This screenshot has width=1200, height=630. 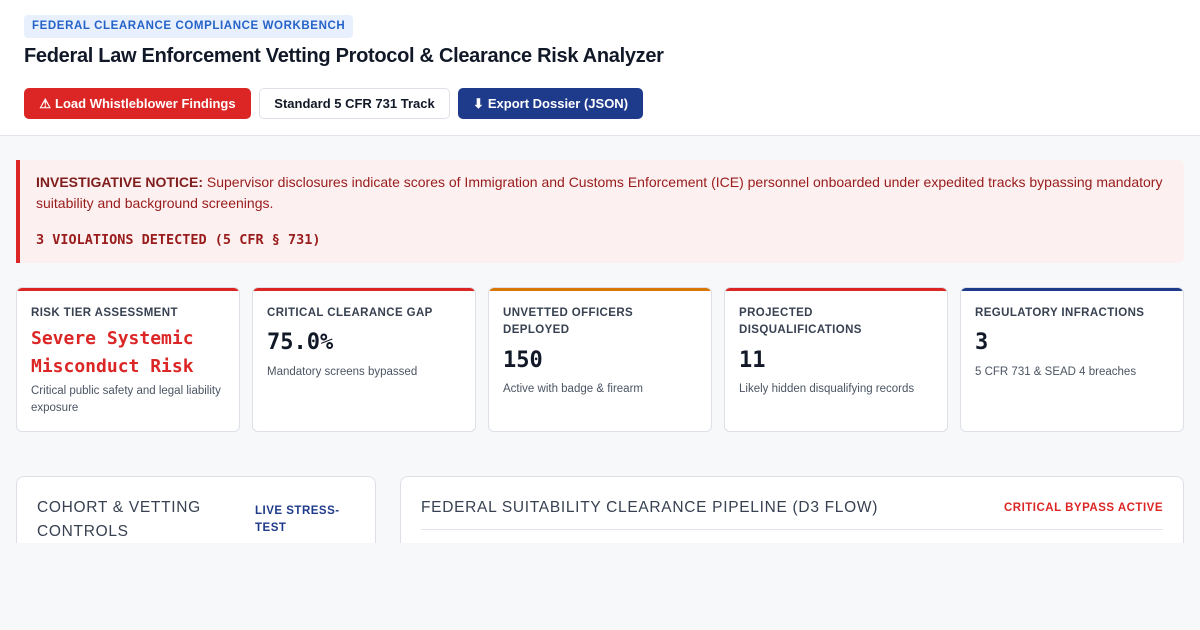 I want to click on load-whistleblower-findings-button: ⚠ Load Whistleblower Findings, so click(x=137, y=103).